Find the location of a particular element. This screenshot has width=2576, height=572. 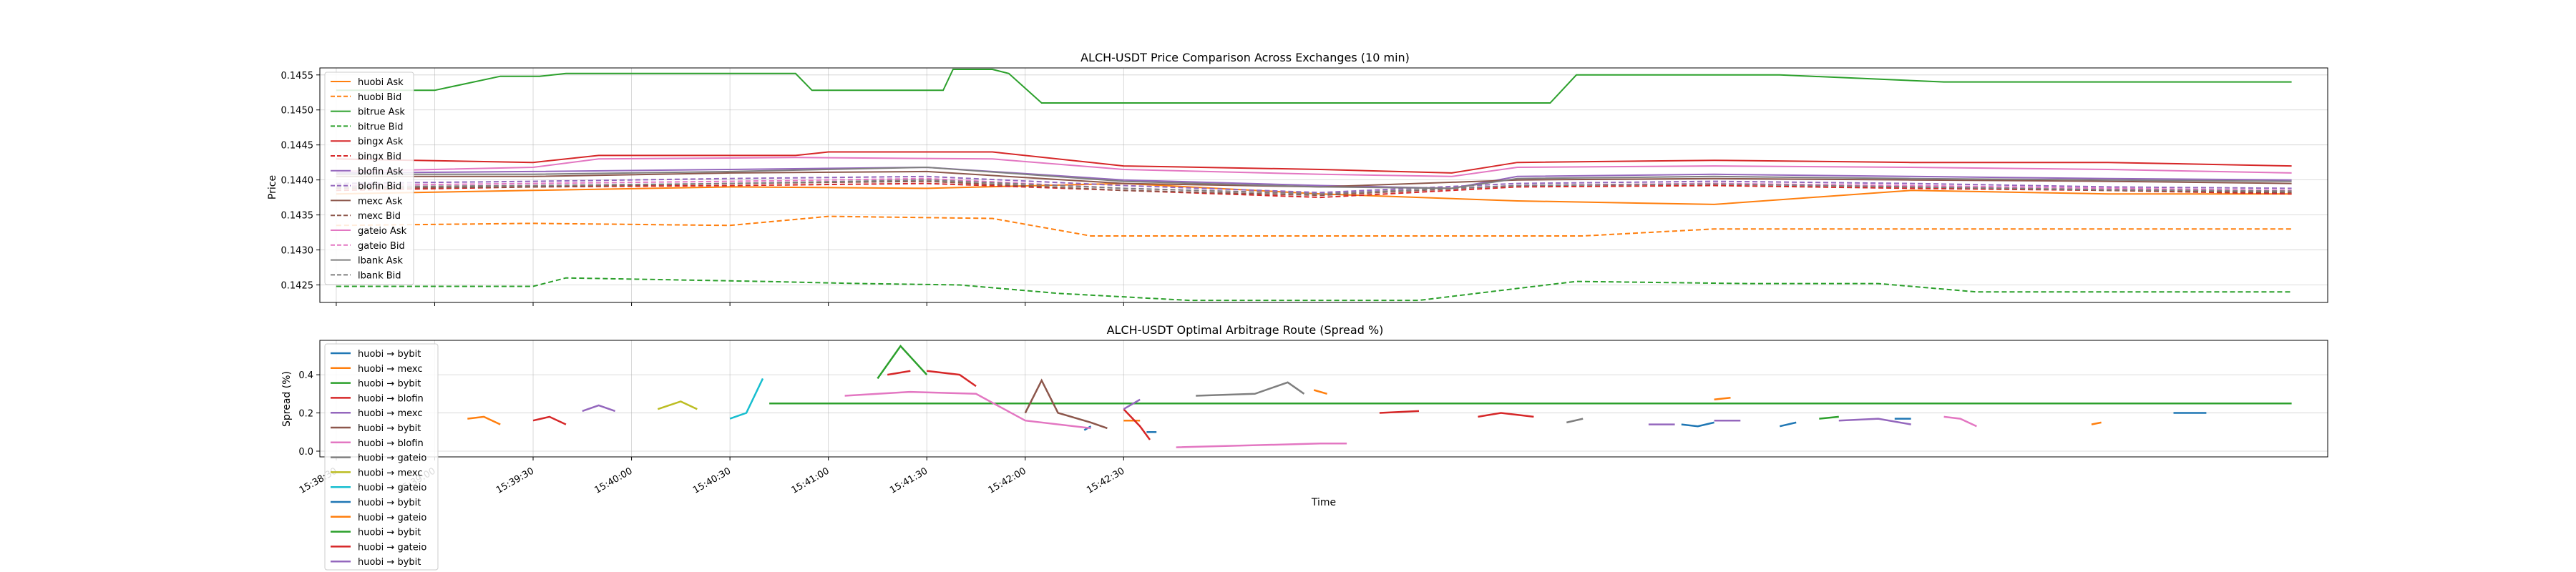

price-y-tick-label: 0.1455 is located at coordinates (297, 76).